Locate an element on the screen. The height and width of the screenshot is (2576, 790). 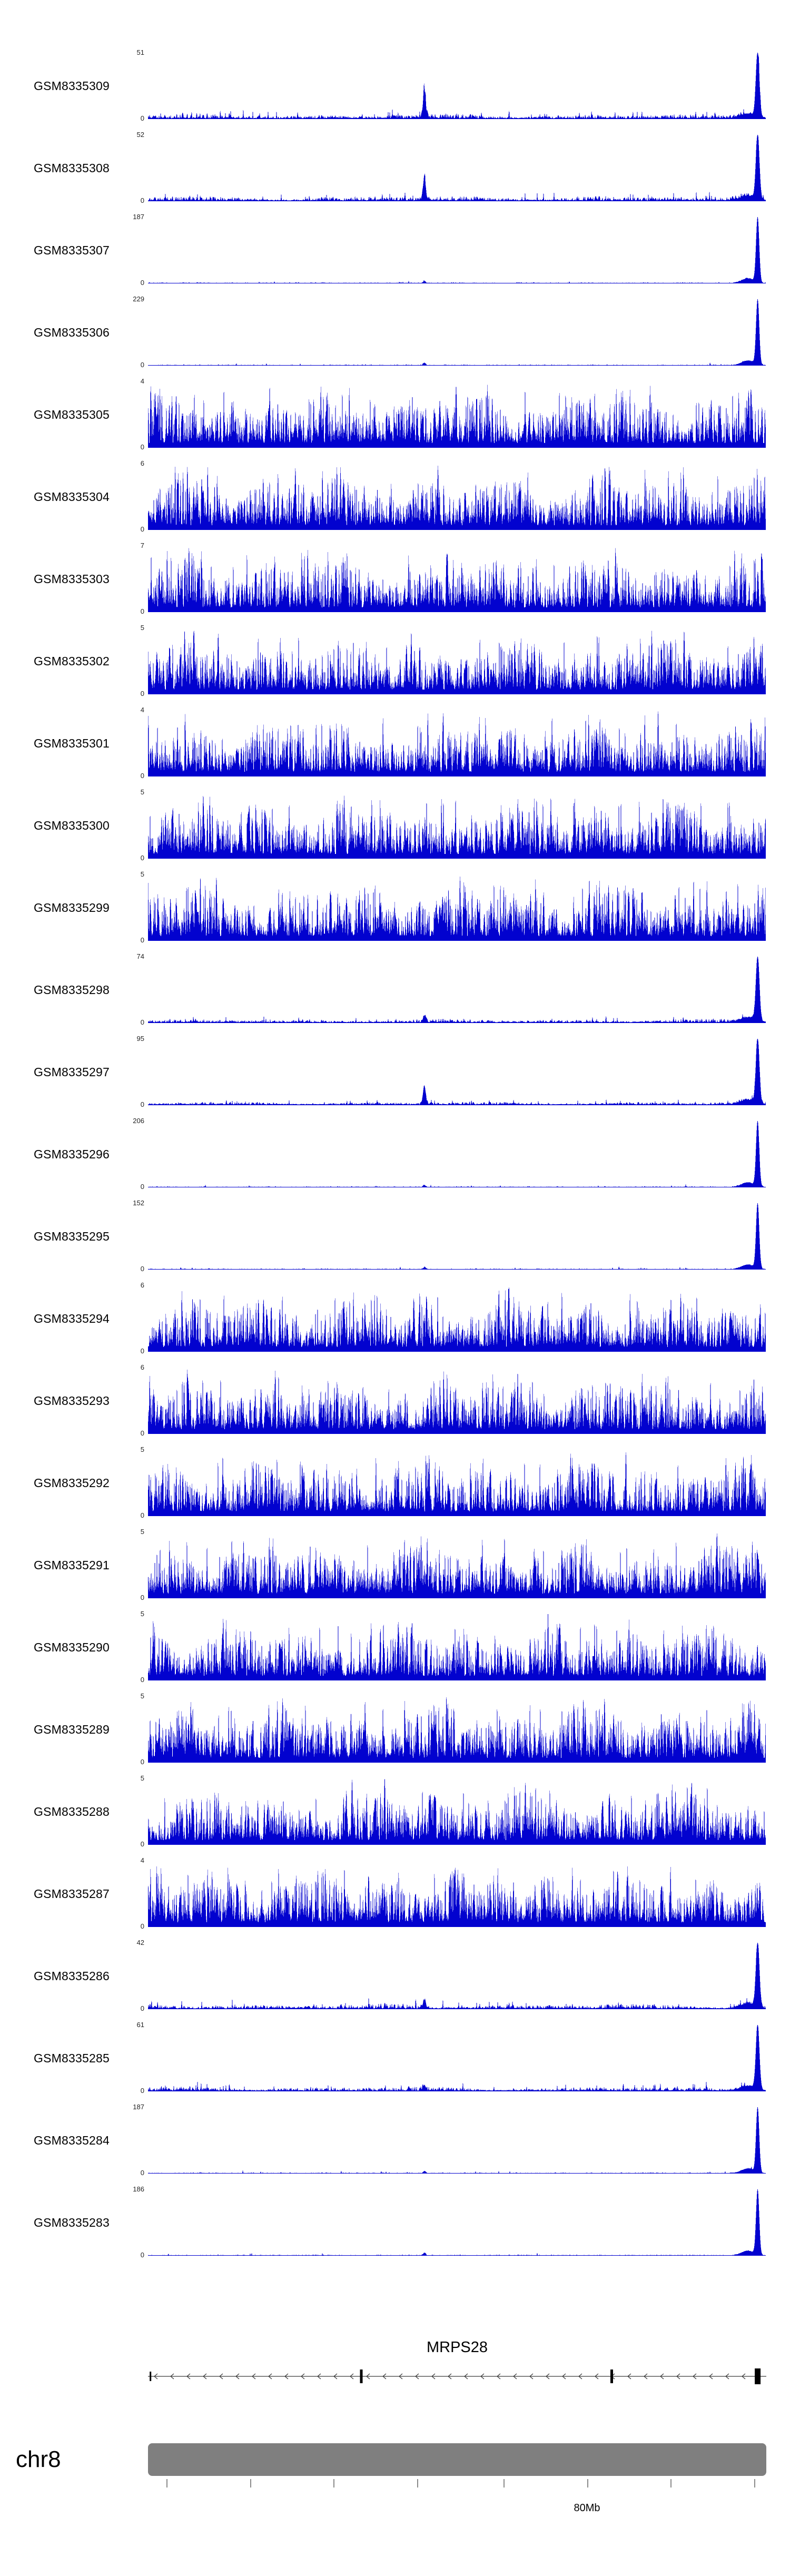
coverage-track-row: GSM8335290 5 0 is located at coordinates (395, 1646).